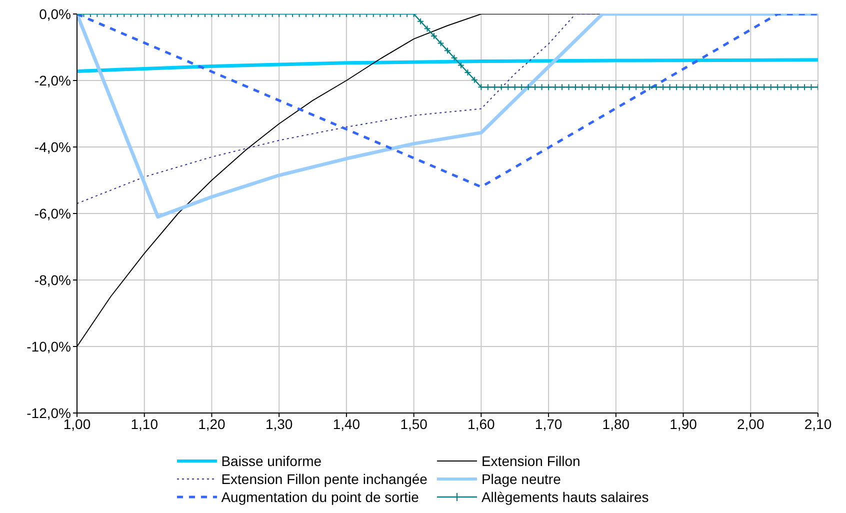  Describe the element at coordinates (279, 424) in the screenshot. I see `x-tick-label: 1,30` at that location.